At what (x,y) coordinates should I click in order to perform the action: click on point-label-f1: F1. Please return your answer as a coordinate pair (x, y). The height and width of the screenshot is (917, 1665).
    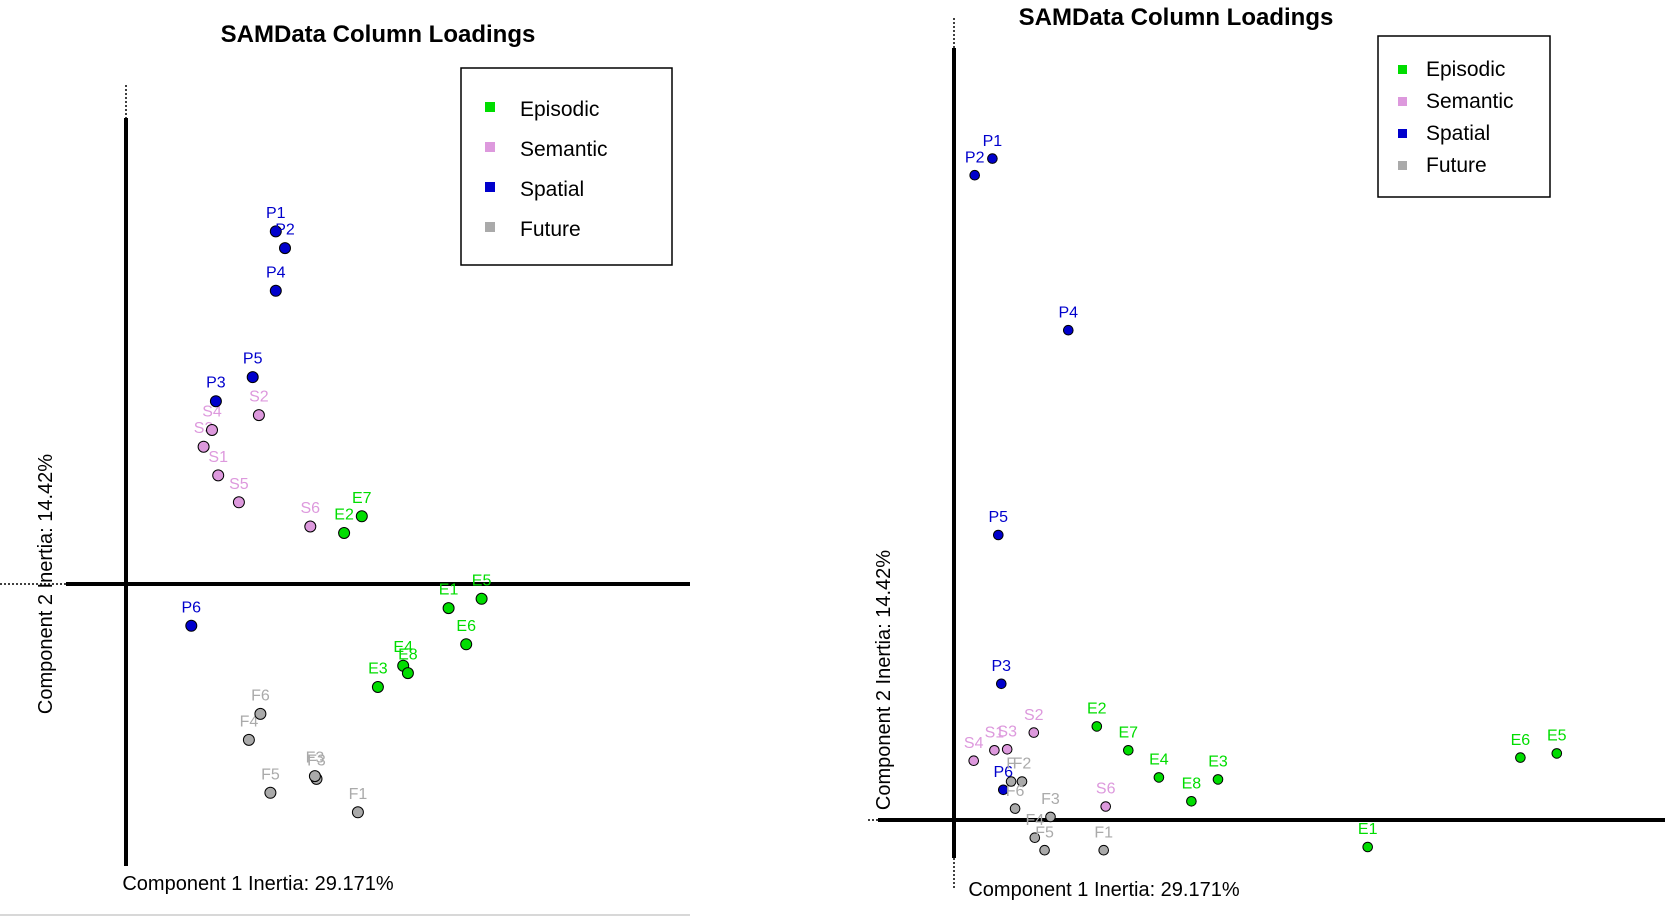
    Looking at the image, I should click on (1103, 832).